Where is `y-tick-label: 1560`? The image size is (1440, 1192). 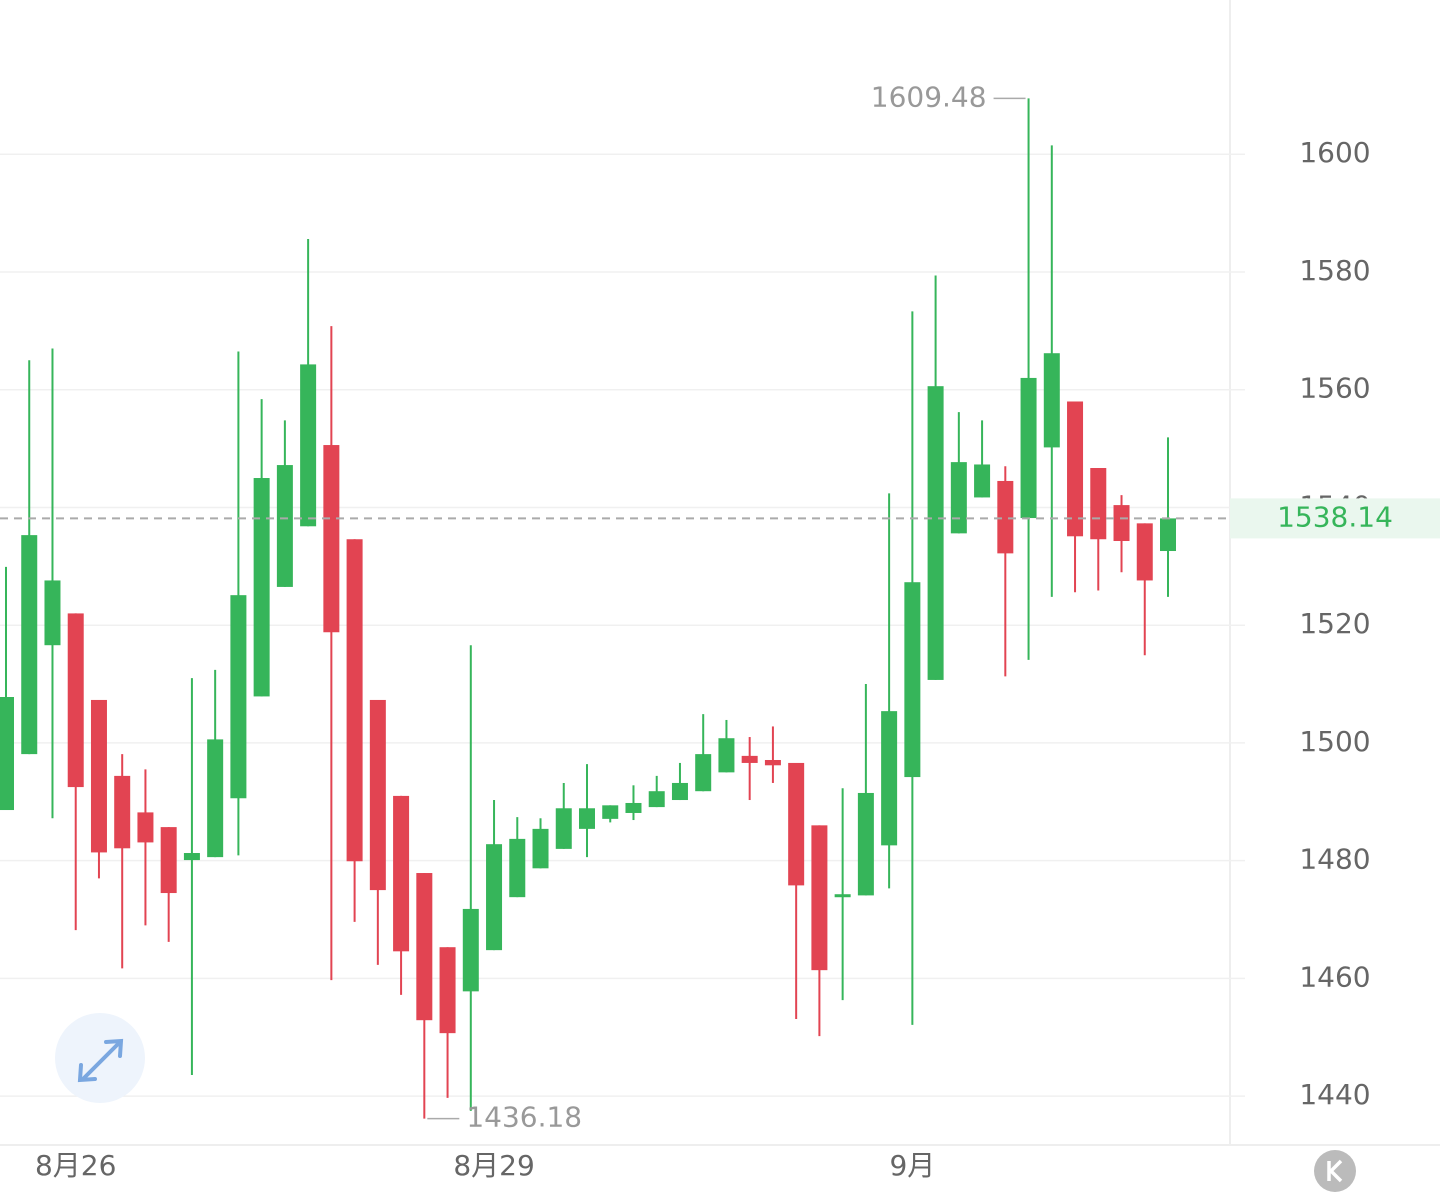
y-tick-label: 1560 is located at coordinates (1334, 388).